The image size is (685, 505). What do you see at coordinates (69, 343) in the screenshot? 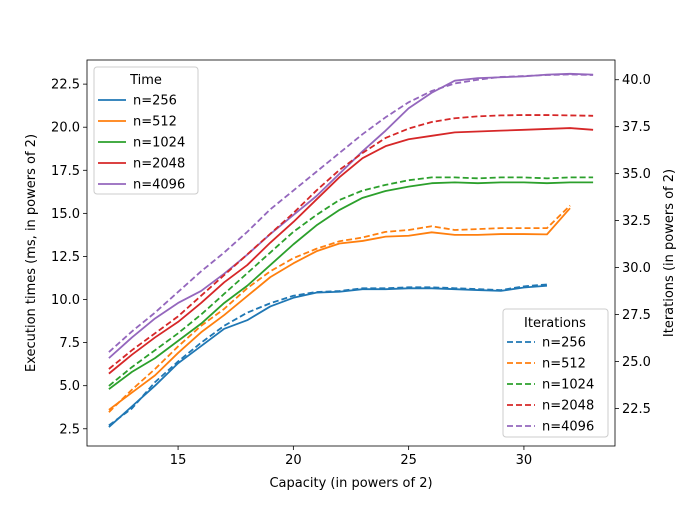
I see `left-tick-label: 7.5` at bounding box center [69, 343].